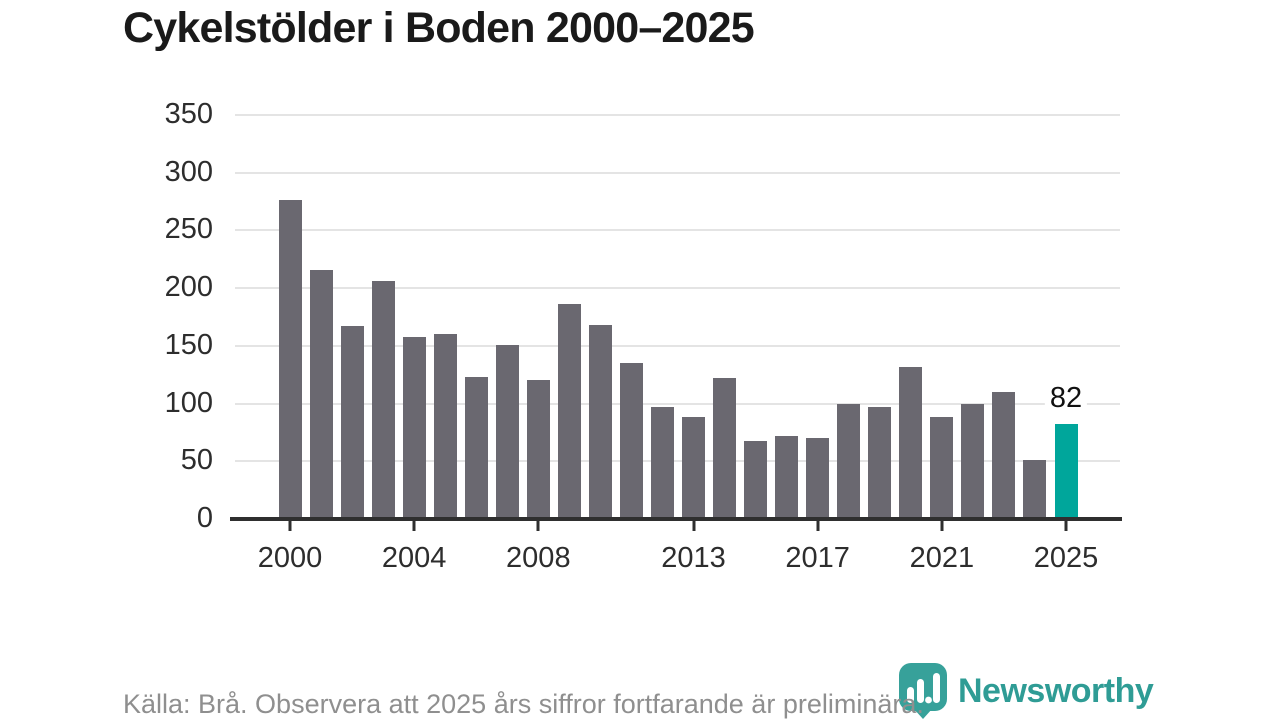  Describe the element at coordinates (414, 428) in the screenshot. I see `bar-2004` at that location.